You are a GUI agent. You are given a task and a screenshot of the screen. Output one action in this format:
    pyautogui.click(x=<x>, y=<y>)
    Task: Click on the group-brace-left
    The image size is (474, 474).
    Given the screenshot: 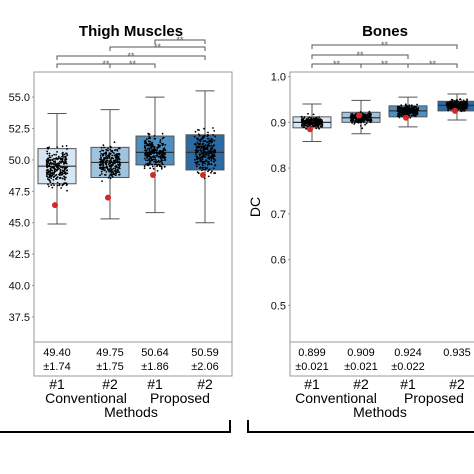 What is the action you would take?
    pyautogui.click(x=115, y=426)
    